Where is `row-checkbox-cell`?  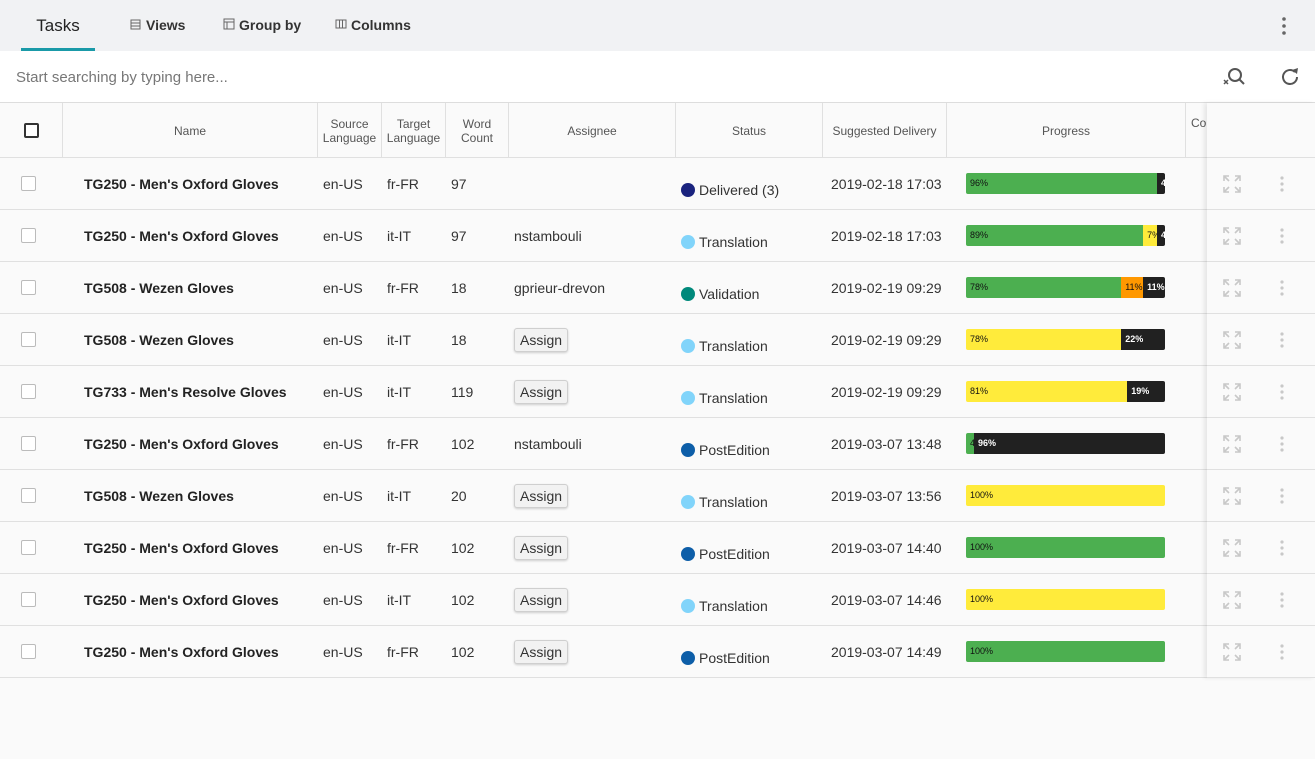
row-checkbox-cell is located at coordinates (28, 183).